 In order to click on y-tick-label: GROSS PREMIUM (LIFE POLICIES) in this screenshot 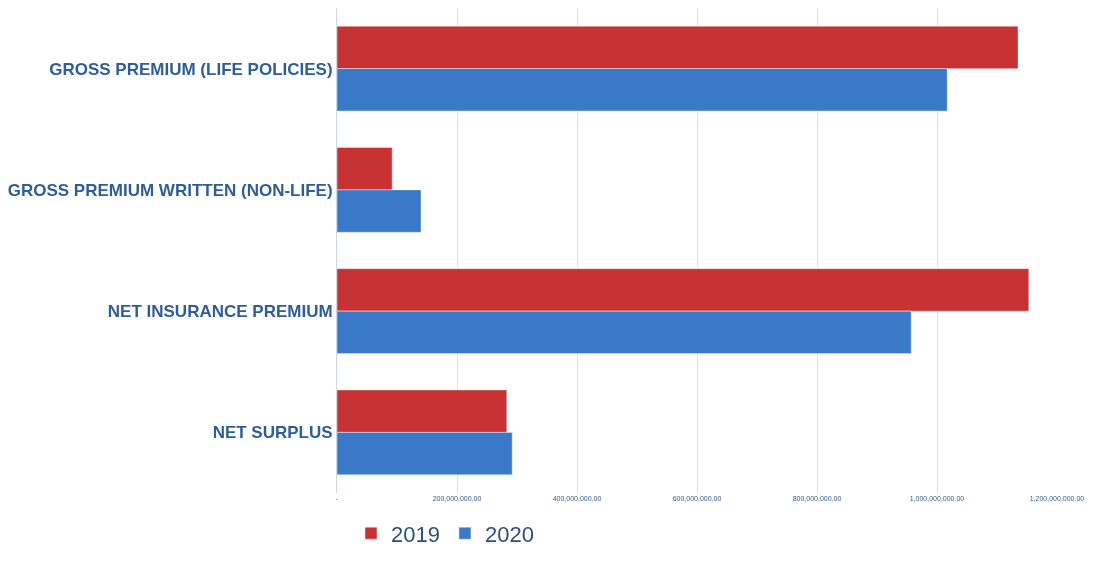, I will do `click(191, 69)`.